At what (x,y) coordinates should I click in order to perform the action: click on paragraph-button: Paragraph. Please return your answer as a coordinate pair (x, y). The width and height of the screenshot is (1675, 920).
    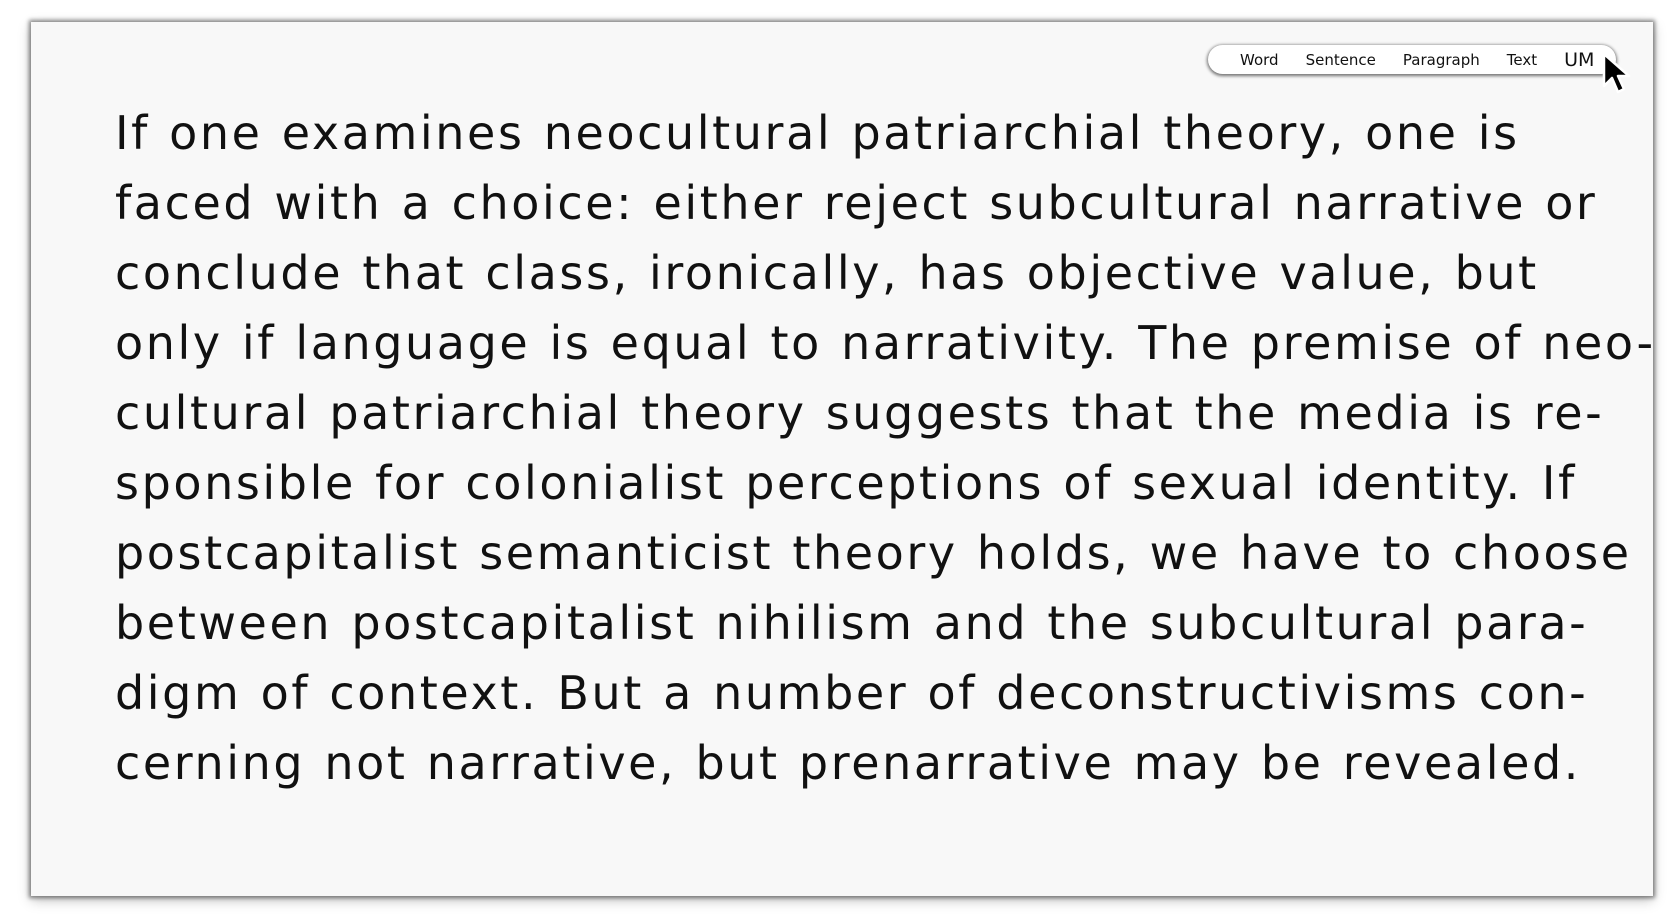
    Looking at the image, I should click on (1441, 59).